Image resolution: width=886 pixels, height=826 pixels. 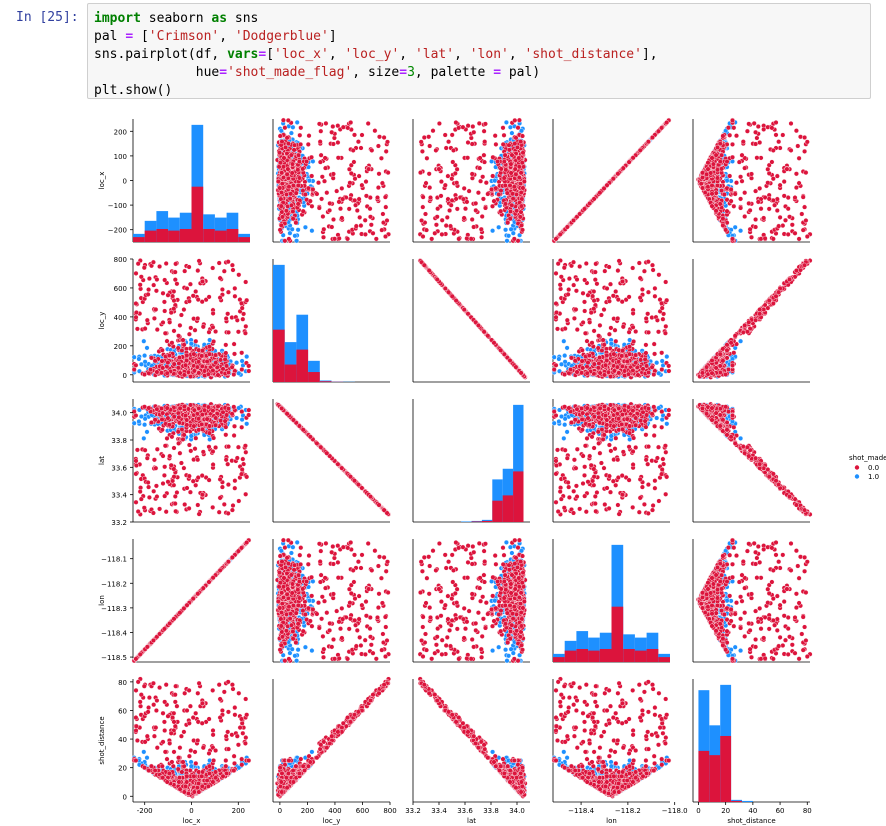 What do you see at coordinates (162, 226) in the screenshot?
I see `hist-bar-1.0` at bounding box center [162, 226].